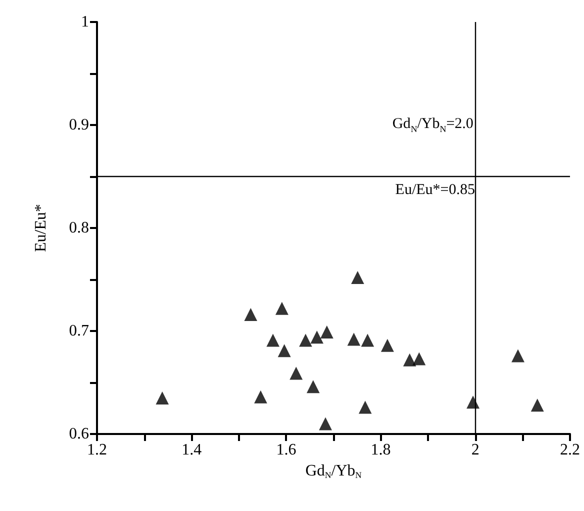  Describe the element at coordinates (570, 450) in the screenshot. I see `x-tick-label: 2.2` at that location.